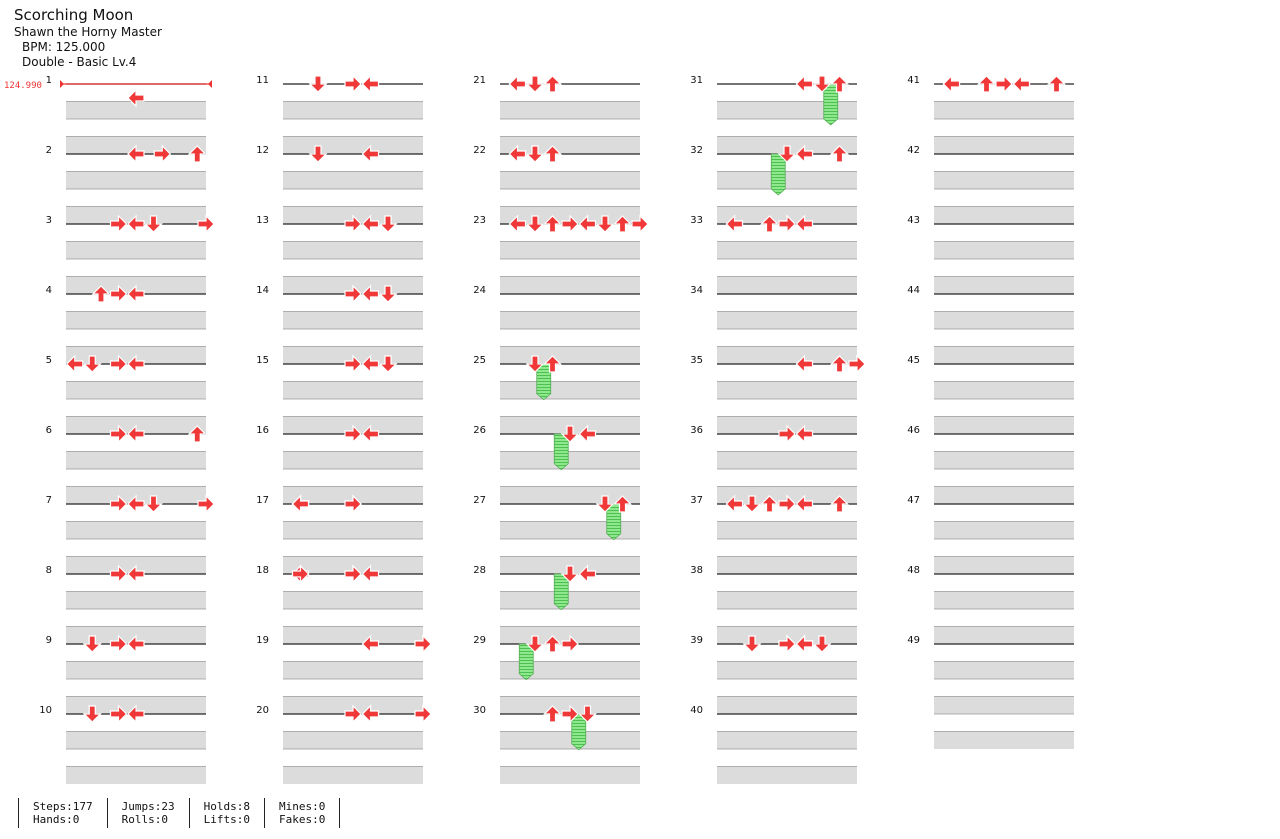 Image resolution: width=1280 pixels, height=839 pixels. What do you see at coordinates (696, 150) in the screenshot?
I see `measure-number: 32` at bounding box center [696, 150].